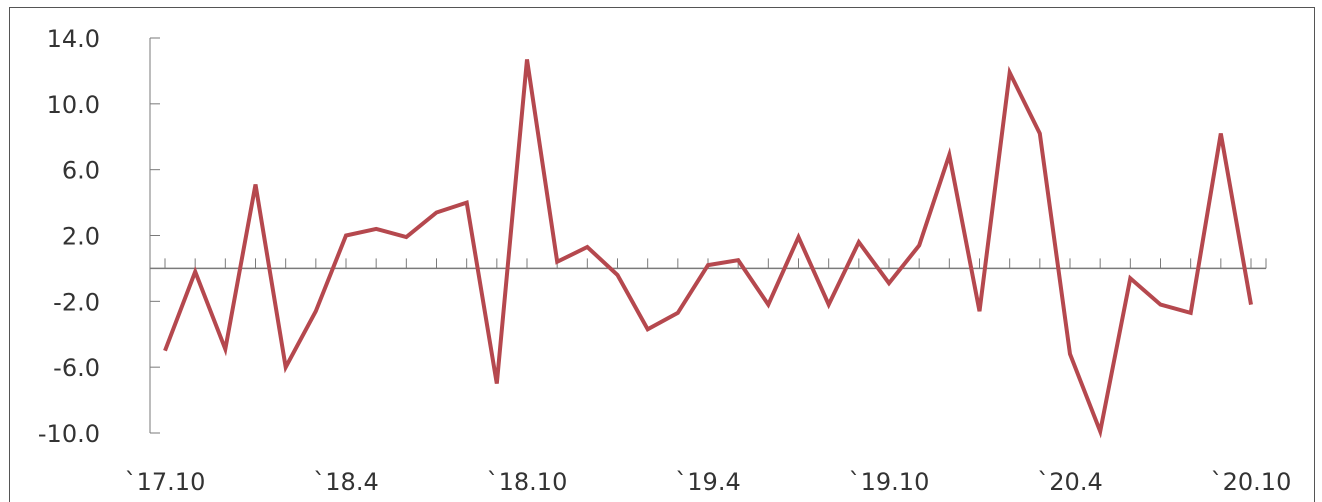  What do you see at coordinates (73, 39) in the screenshot?
I see `y-tick-label: 14.0` at bounding box center [73, 39].